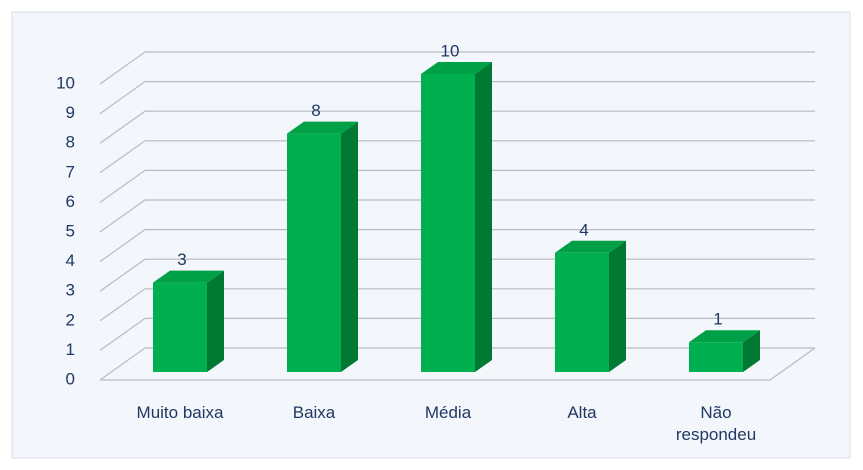  What do you see at coordinates (450, 50) in the screenshot?
I see `value-label: 10` at bounding box center [450, 50].